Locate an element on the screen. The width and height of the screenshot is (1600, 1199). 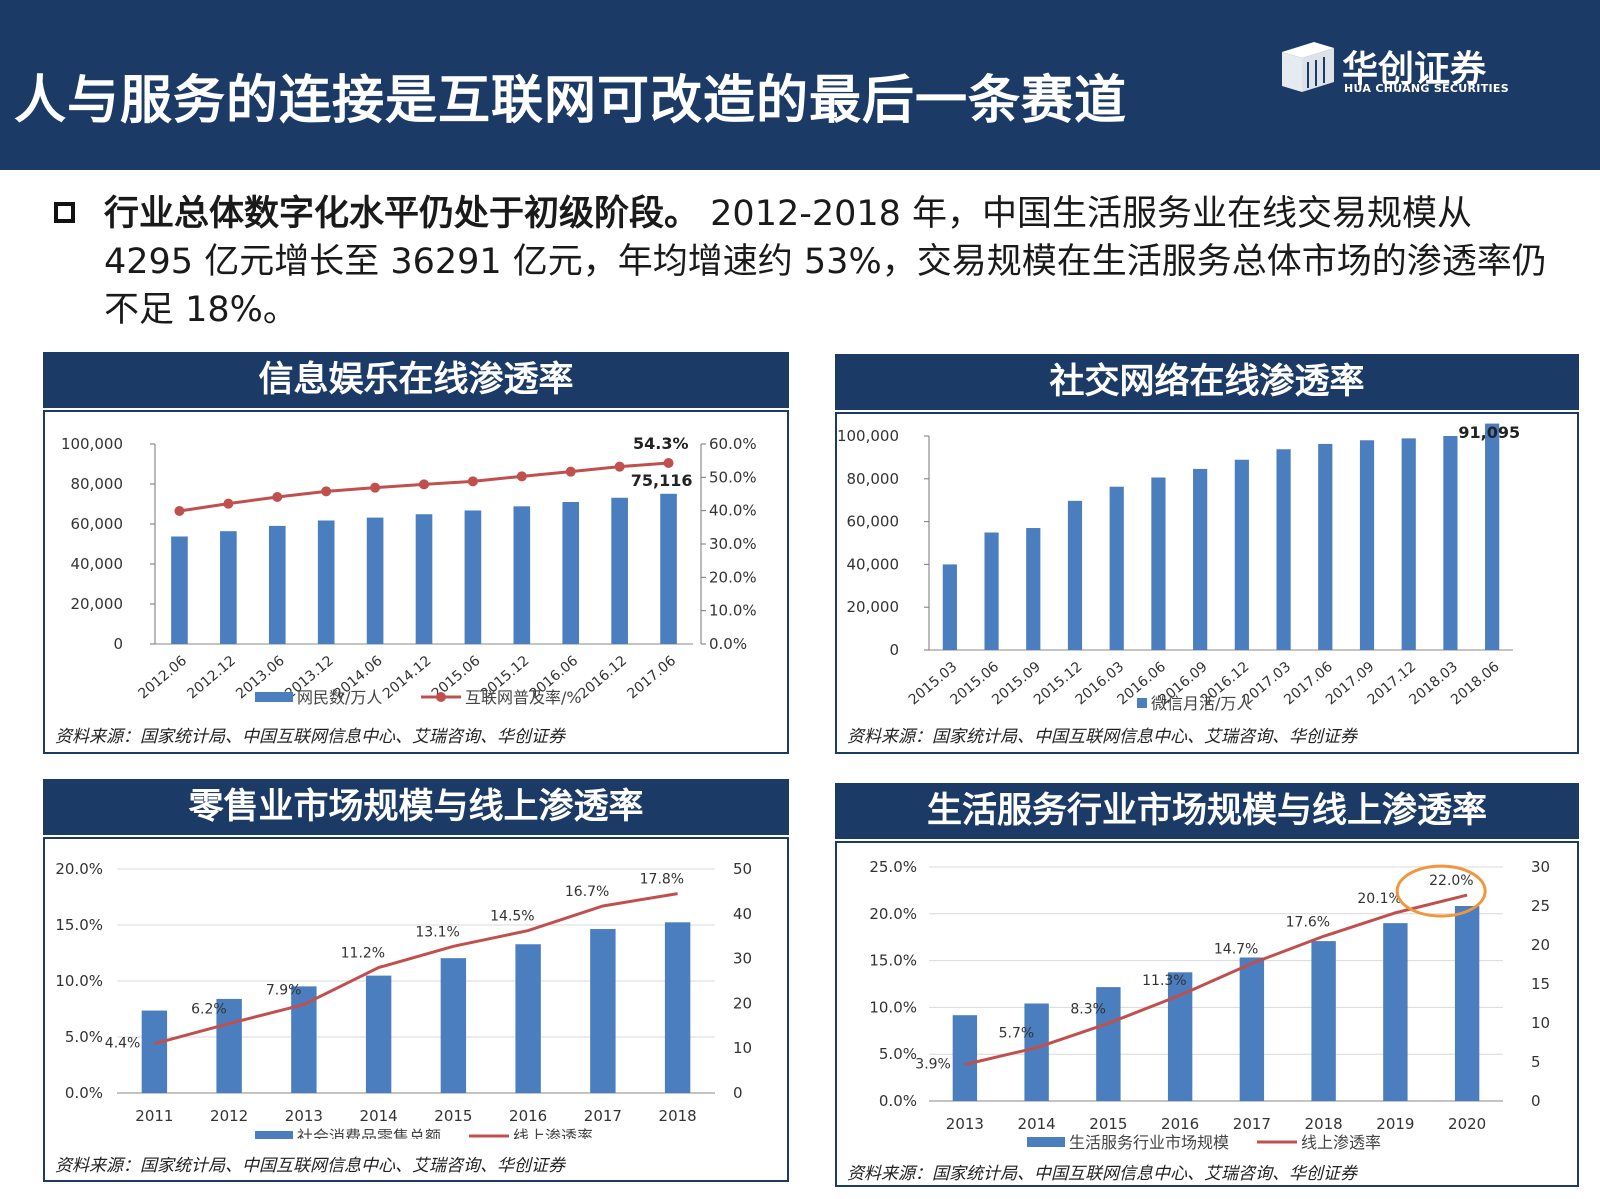
x-tick-label: 2014.12 is located at coordinates (407, 677).